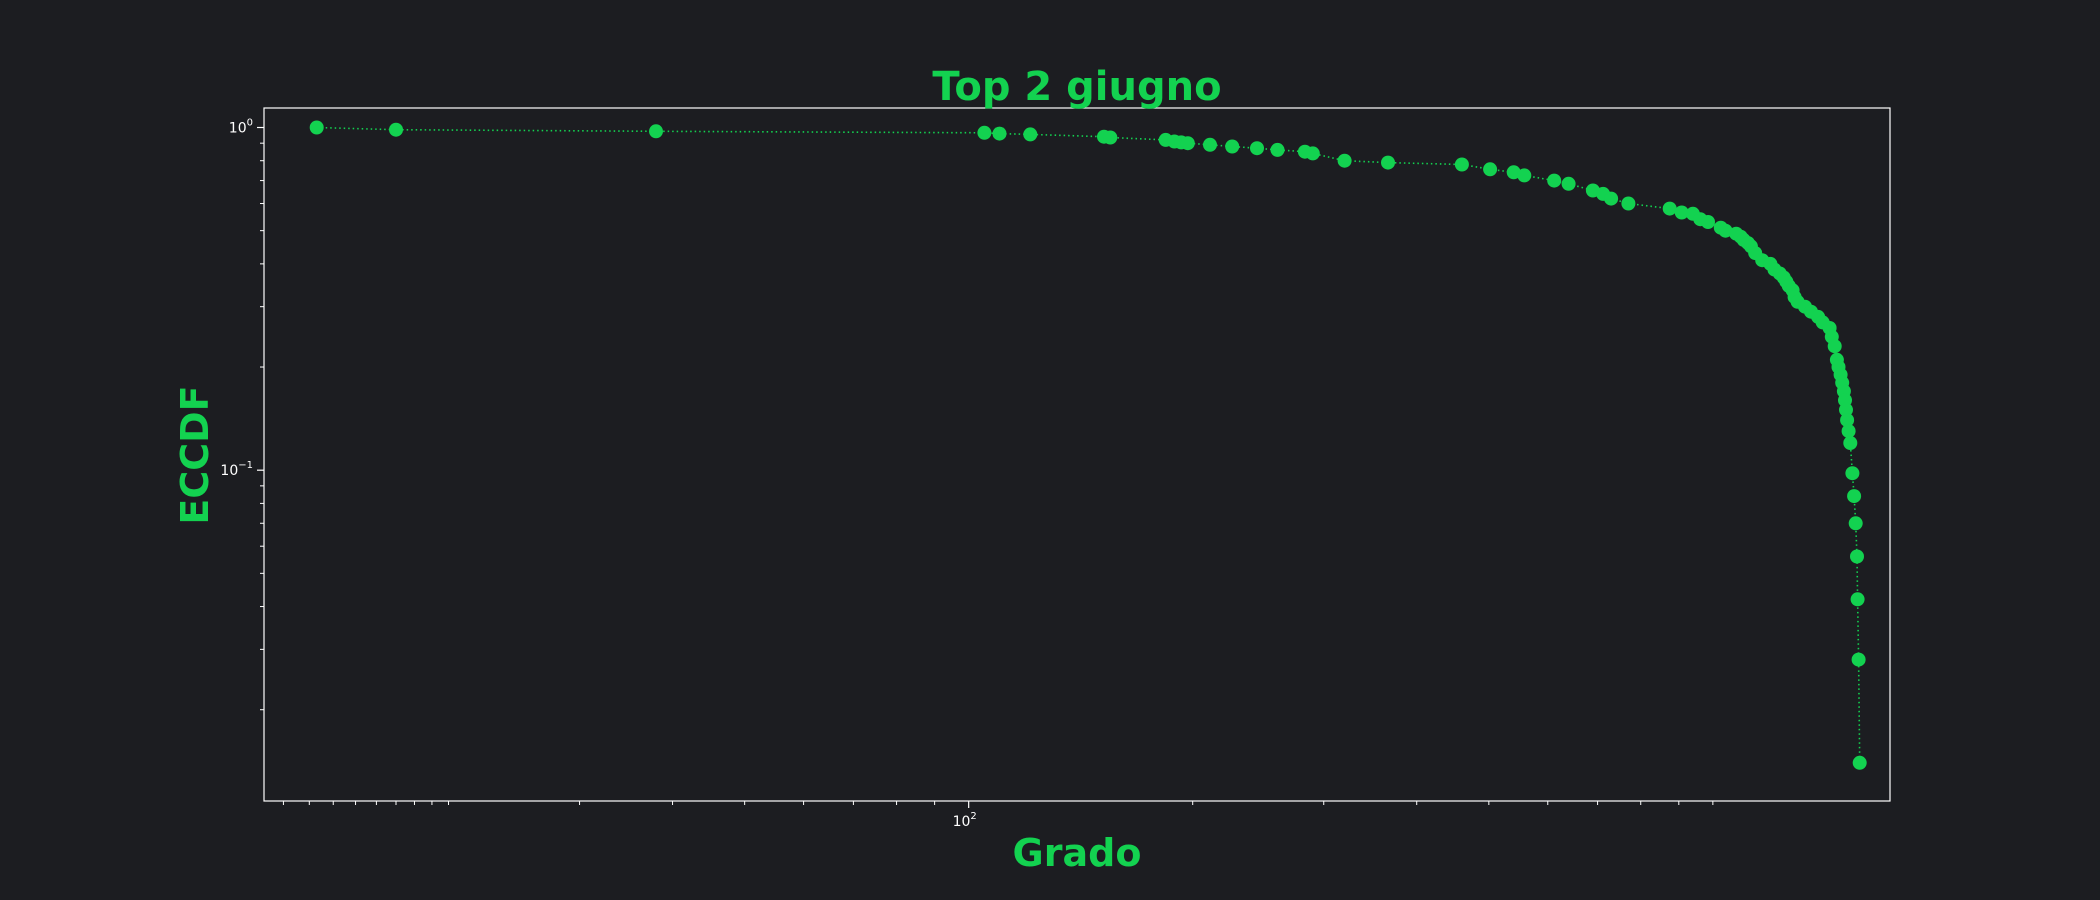  Describe the element at coordinates (1077, 853) in the screenshot. I see `x-axis-label: Grado` at that location.